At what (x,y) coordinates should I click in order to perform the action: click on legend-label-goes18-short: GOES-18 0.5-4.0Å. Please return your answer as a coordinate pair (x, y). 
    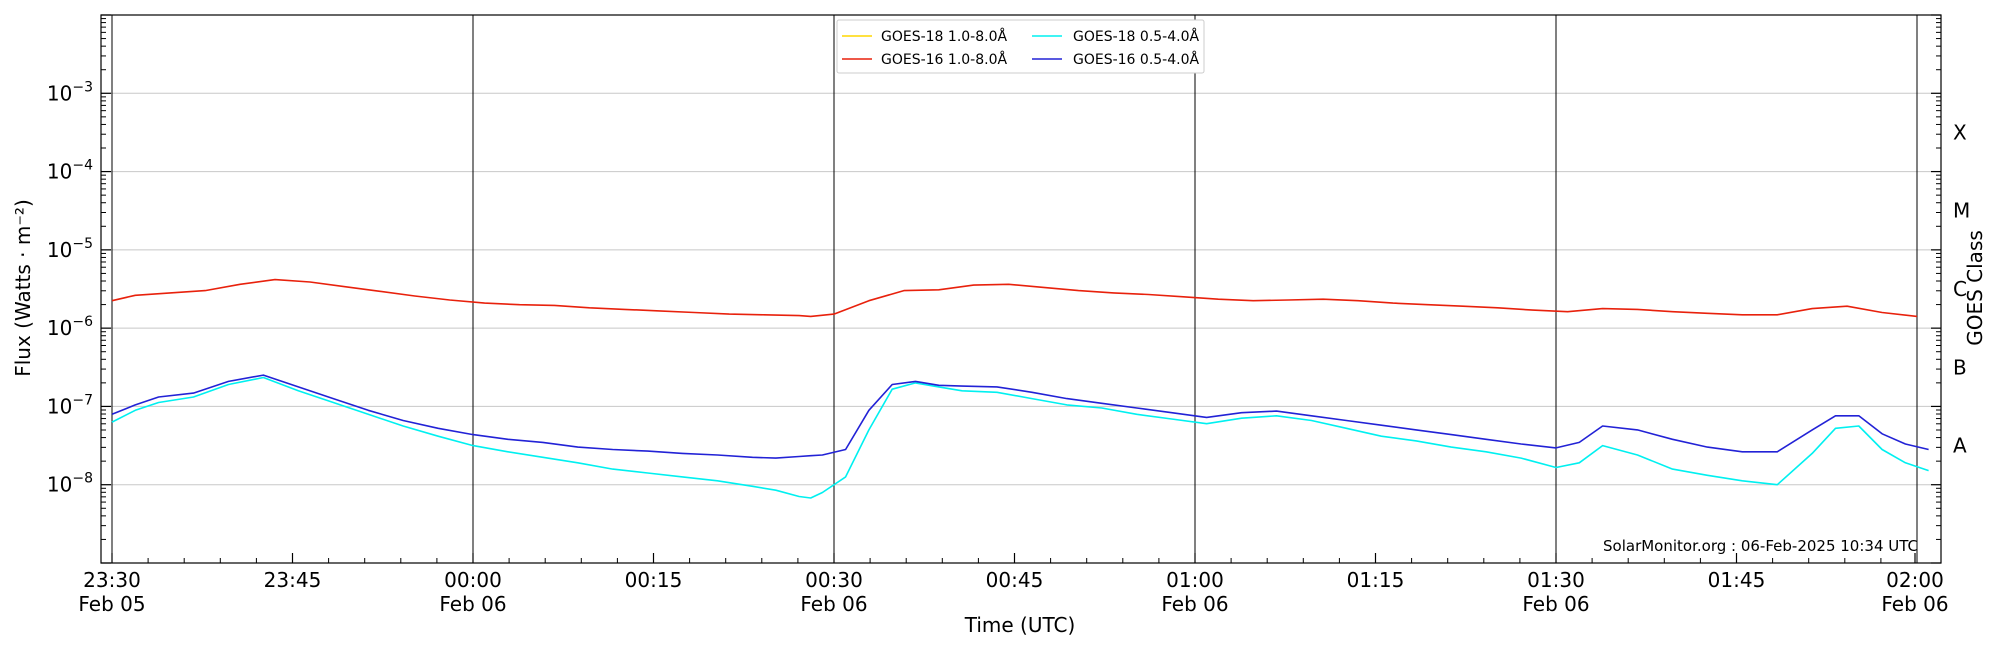
    Looking at the image, I should click on (1136, 36).